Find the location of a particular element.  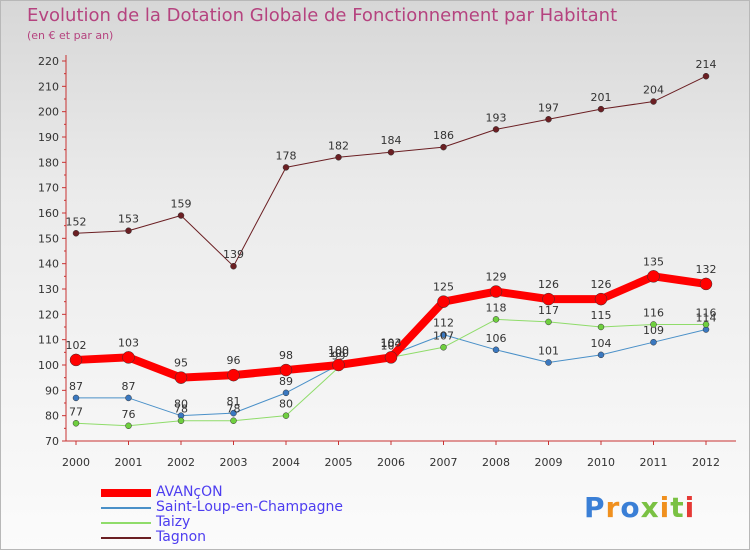

data-label-tagnon: 204 is located at coordinates (653, 90).